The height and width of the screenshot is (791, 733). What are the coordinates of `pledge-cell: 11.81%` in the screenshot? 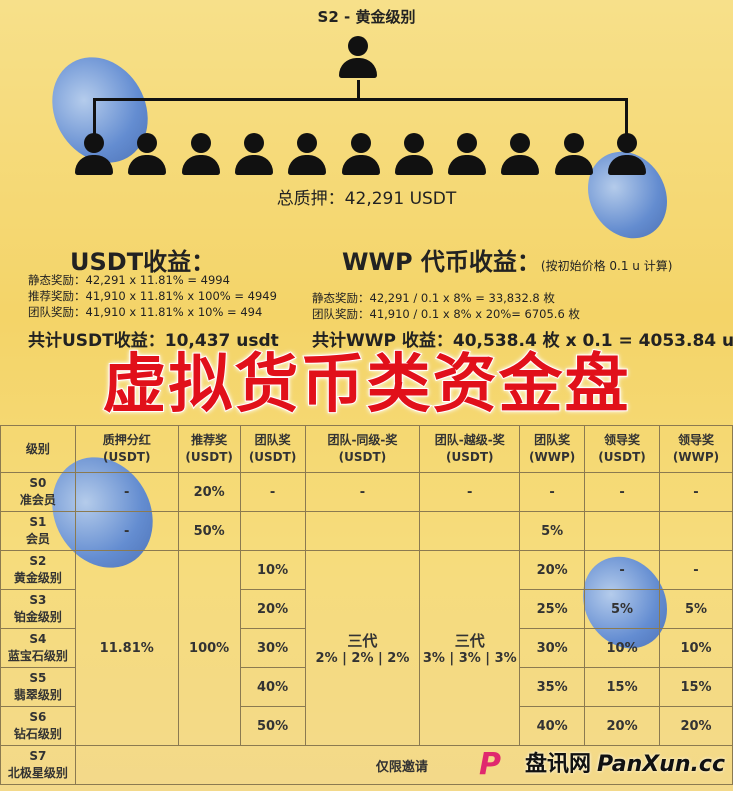 It's located at (126, 648).